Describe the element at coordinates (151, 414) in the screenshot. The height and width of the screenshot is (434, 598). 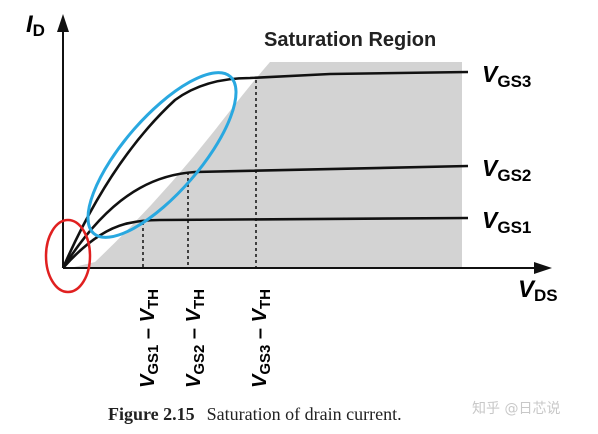
I see `figure-number: Figure 2.15` at that location.